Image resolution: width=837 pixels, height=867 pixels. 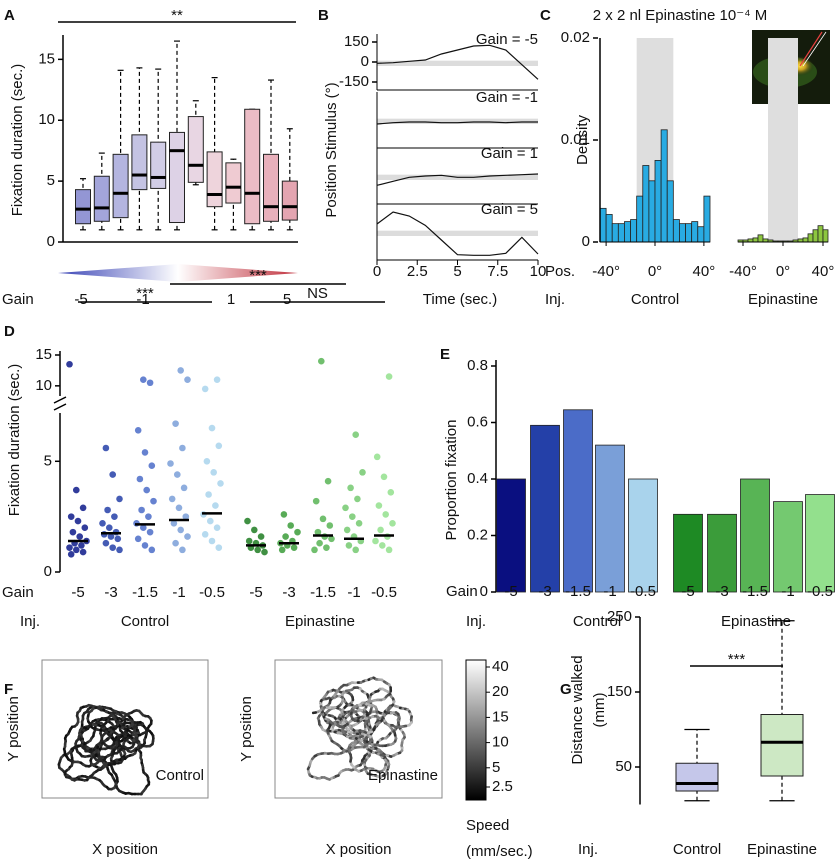 What do you see at coordinates (323, 15) in the screenshot?
I see `panel-letter: B` at bounding box center [323, 15].